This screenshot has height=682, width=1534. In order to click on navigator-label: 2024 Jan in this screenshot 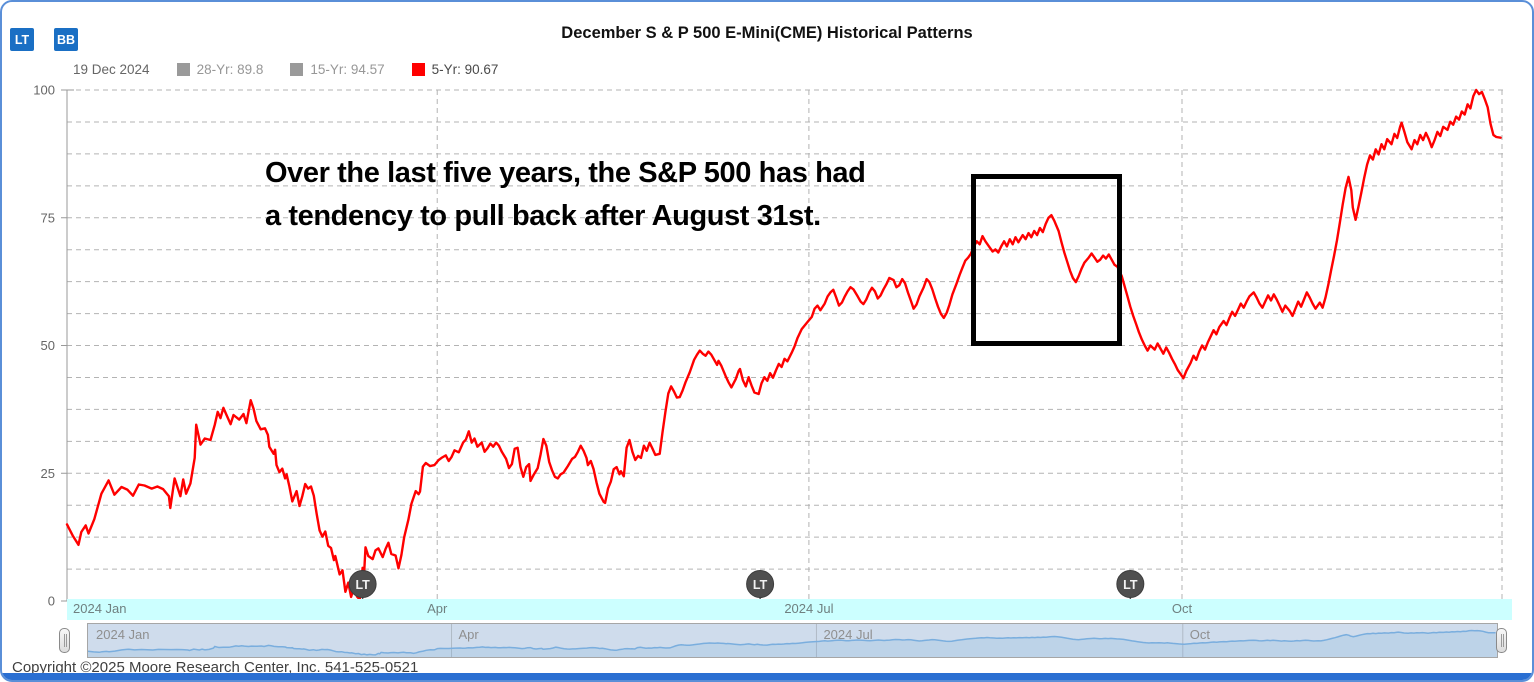, I will do `click(123, 634)`.